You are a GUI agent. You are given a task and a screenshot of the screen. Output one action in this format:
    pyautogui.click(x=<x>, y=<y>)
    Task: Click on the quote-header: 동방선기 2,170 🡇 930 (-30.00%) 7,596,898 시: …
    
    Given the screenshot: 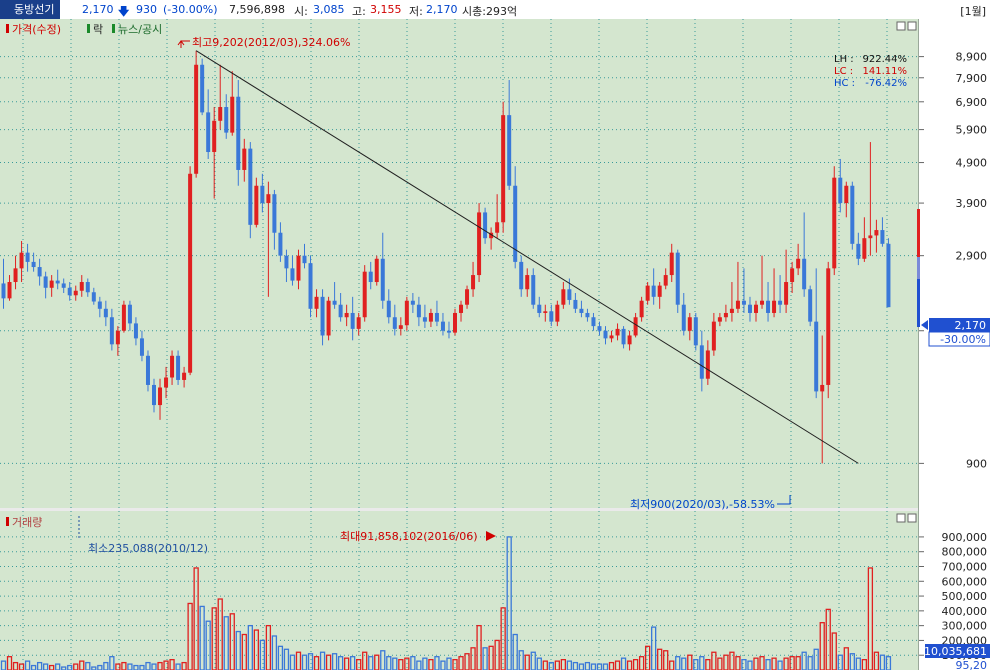 What is the action you would take?
    pyautogui.click(x=495, y=10)
    